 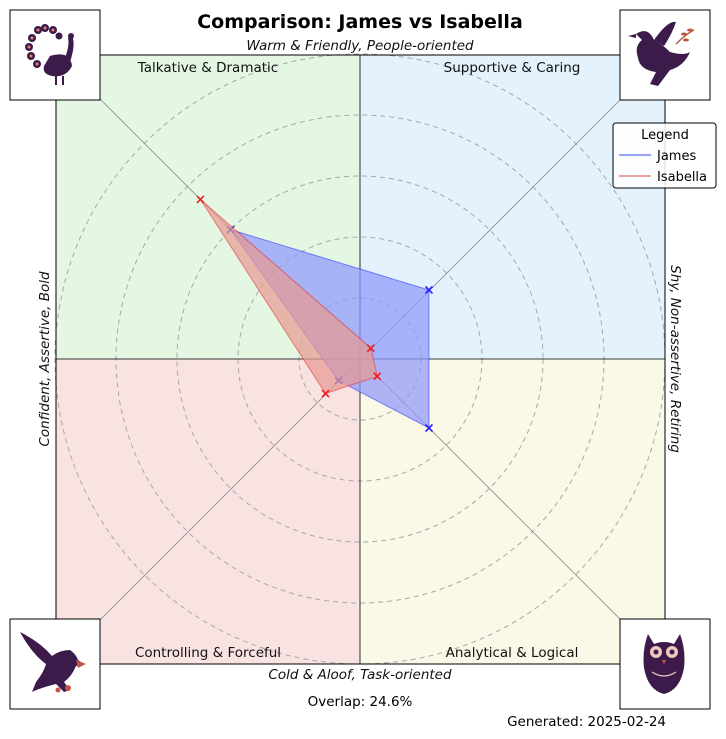 I want to click on bottom-axis-label: Cold & Aloof, Task-oriented, so click(x=360, y=675).